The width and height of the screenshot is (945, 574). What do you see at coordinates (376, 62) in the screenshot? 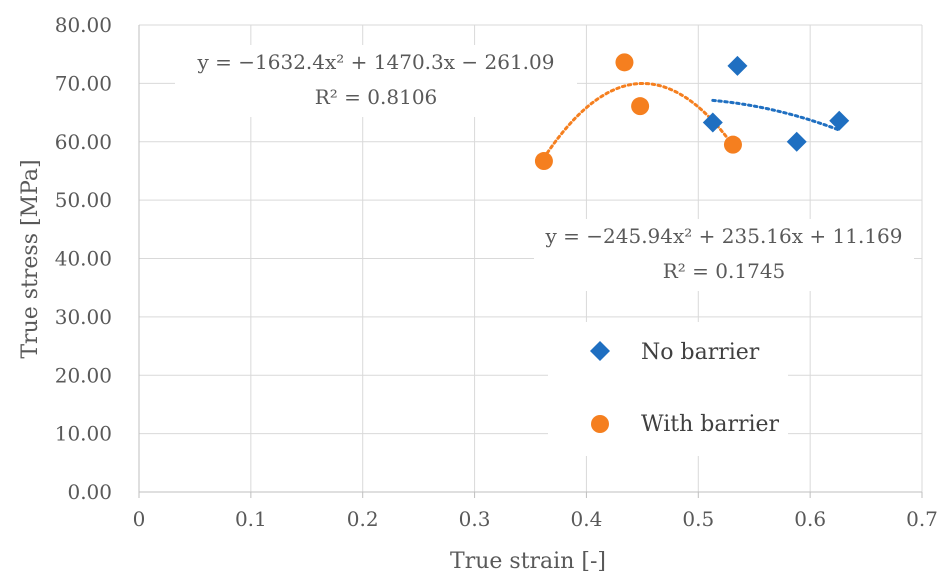
I see `equation-with-barrier: y = −1632.4x² + 1470.3x − 261.09` at bounding box center [376, 62].